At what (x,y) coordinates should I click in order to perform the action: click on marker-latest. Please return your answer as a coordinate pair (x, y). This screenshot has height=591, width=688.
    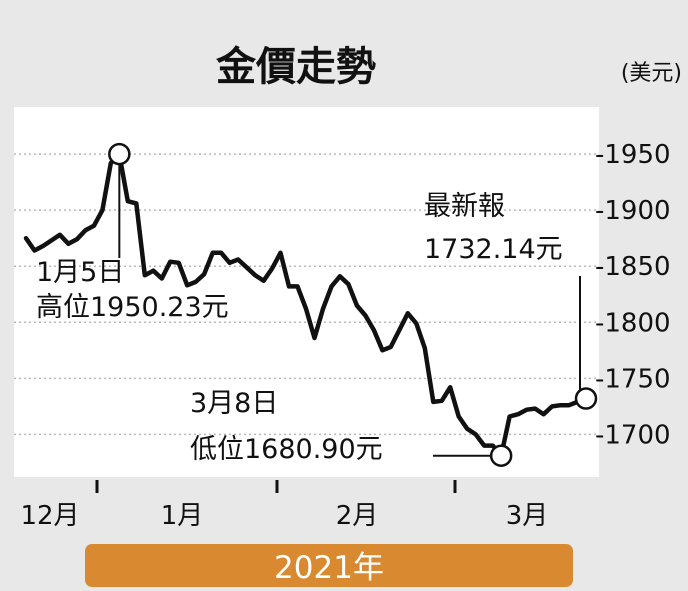
    Looking at the image, I should click on (586, 398).